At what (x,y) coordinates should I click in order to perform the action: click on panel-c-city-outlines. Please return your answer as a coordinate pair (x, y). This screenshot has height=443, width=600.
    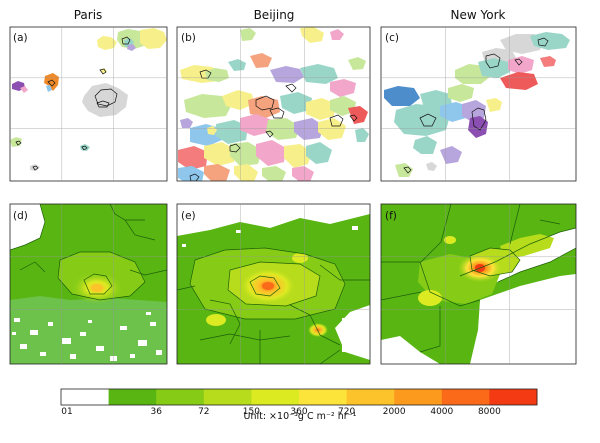
    Looking at the image, I should click on (476, 105).